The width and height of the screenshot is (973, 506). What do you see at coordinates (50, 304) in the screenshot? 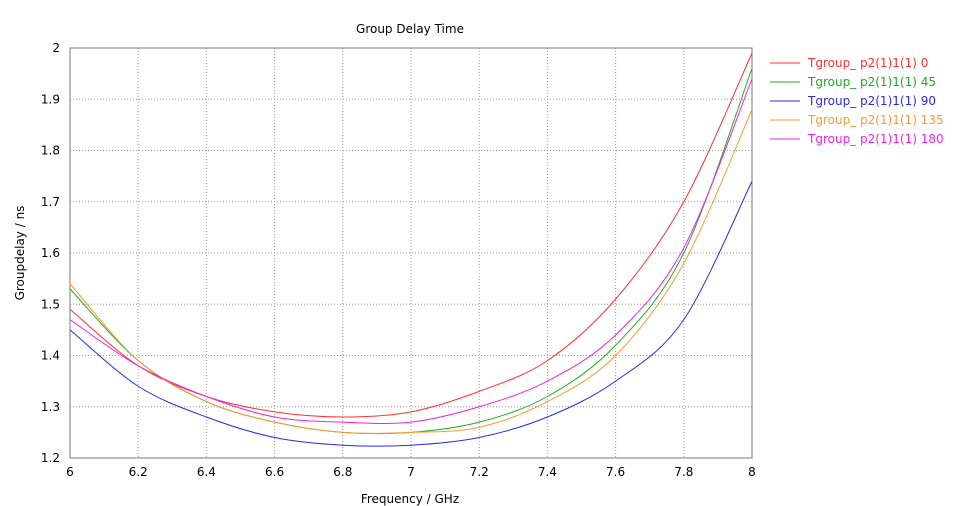
I see `y-tick-label: 1.5` at bounding box center [50, 304].